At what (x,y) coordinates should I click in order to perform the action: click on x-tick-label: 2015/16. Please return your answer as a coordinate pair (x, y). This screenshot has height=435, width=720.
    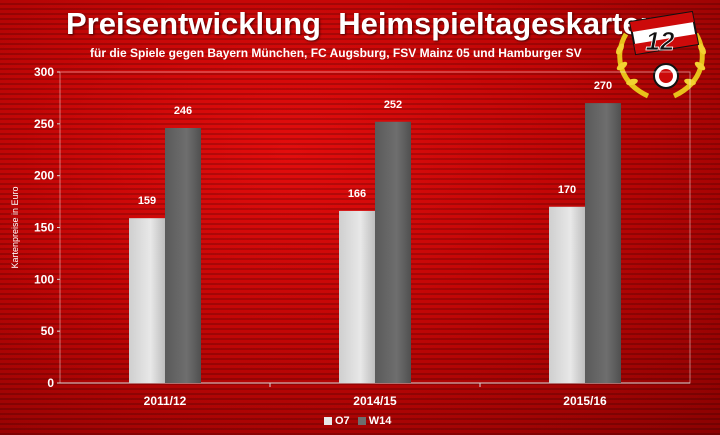
    Looking at the image, I should click on (585, 401).